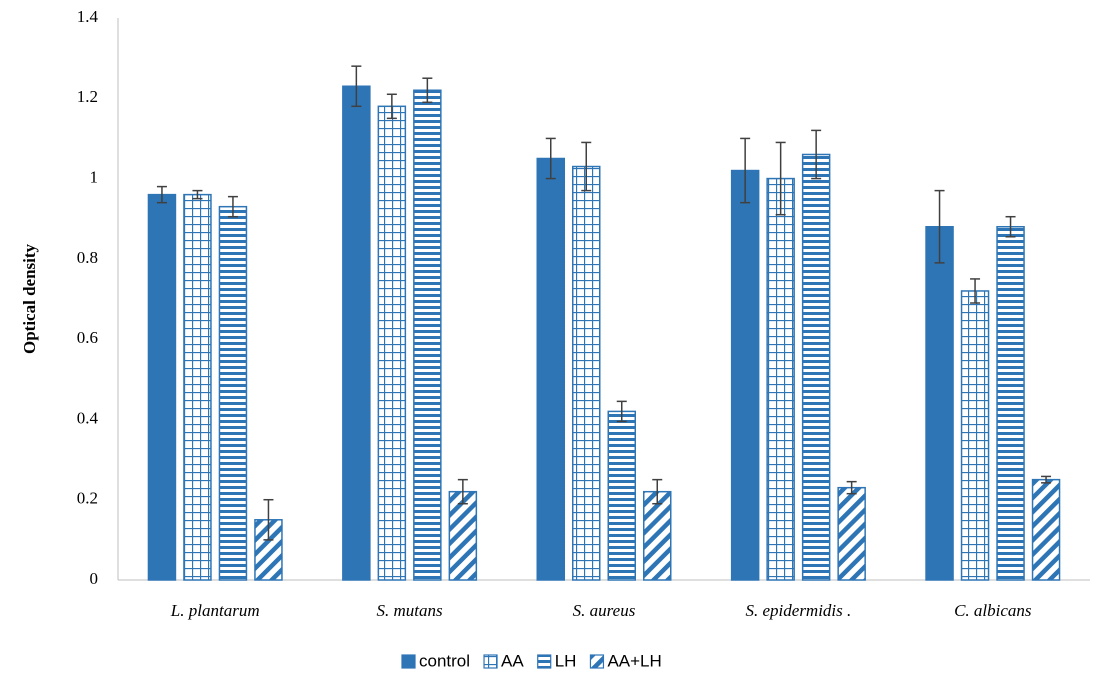  I want to click on bar-lh-c-albicans, so click(1010, 403).